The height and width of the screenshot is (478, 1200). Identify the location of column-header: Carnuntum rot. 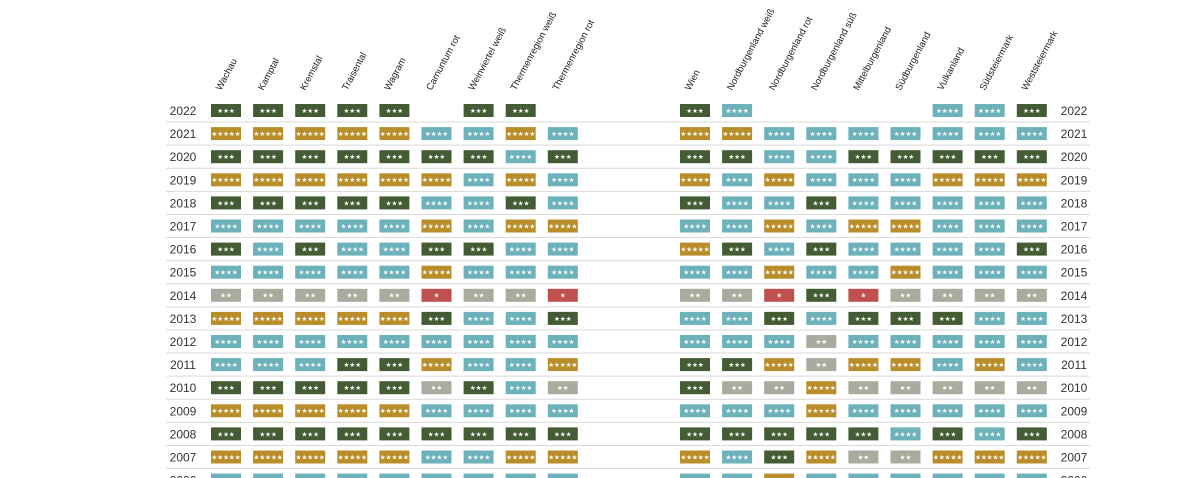
(443, 62).